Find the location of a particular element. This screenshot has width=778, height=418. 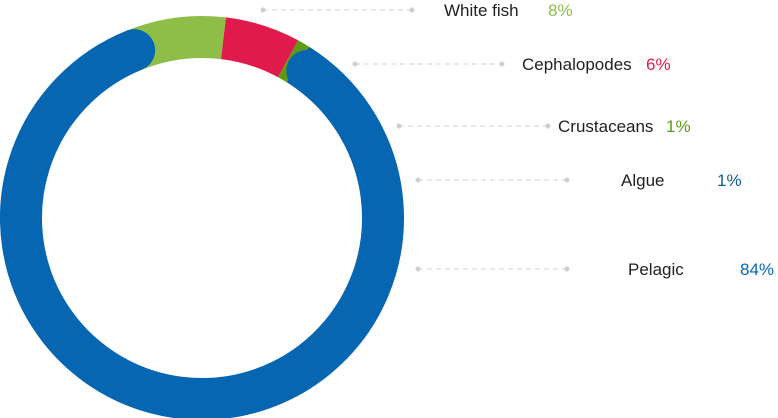

legend-value: 84% is located at coordinates (757, 269).